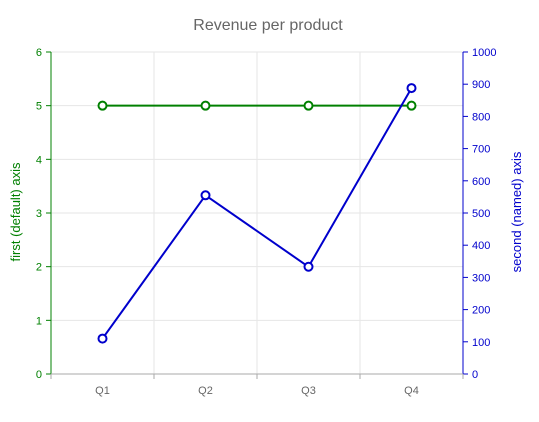  Describe the element at coordinates (39, 107) in the screenshot. I see `left-axis-tick-label: 5` at that location.